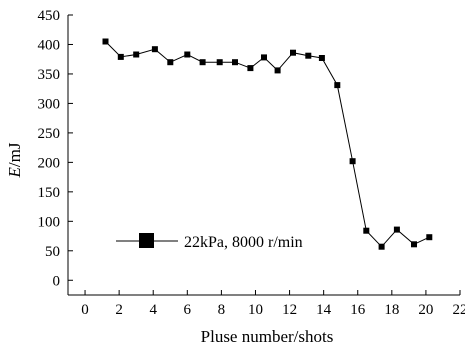 This screenshot has width=465, height=349. Describe the element at coordinates (289, 310) in the screenshot. I see `x-tick-label: 12` at that location.